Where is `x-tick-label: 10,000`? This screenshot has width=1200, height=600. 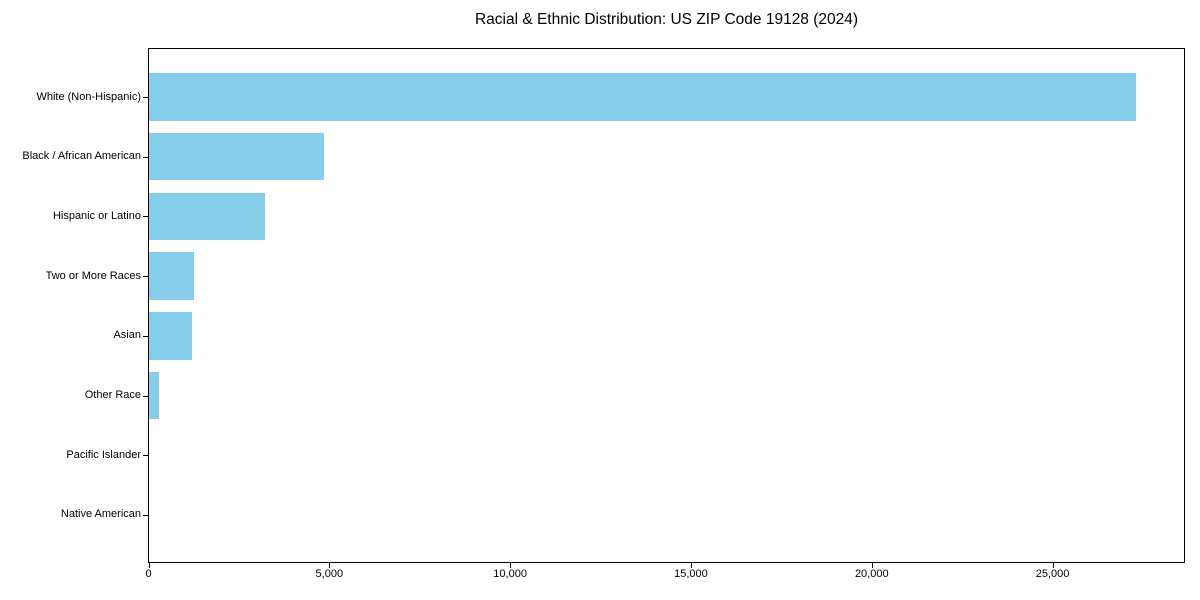
x-tick-label: 10,000 is located at coordinates (510, 574).